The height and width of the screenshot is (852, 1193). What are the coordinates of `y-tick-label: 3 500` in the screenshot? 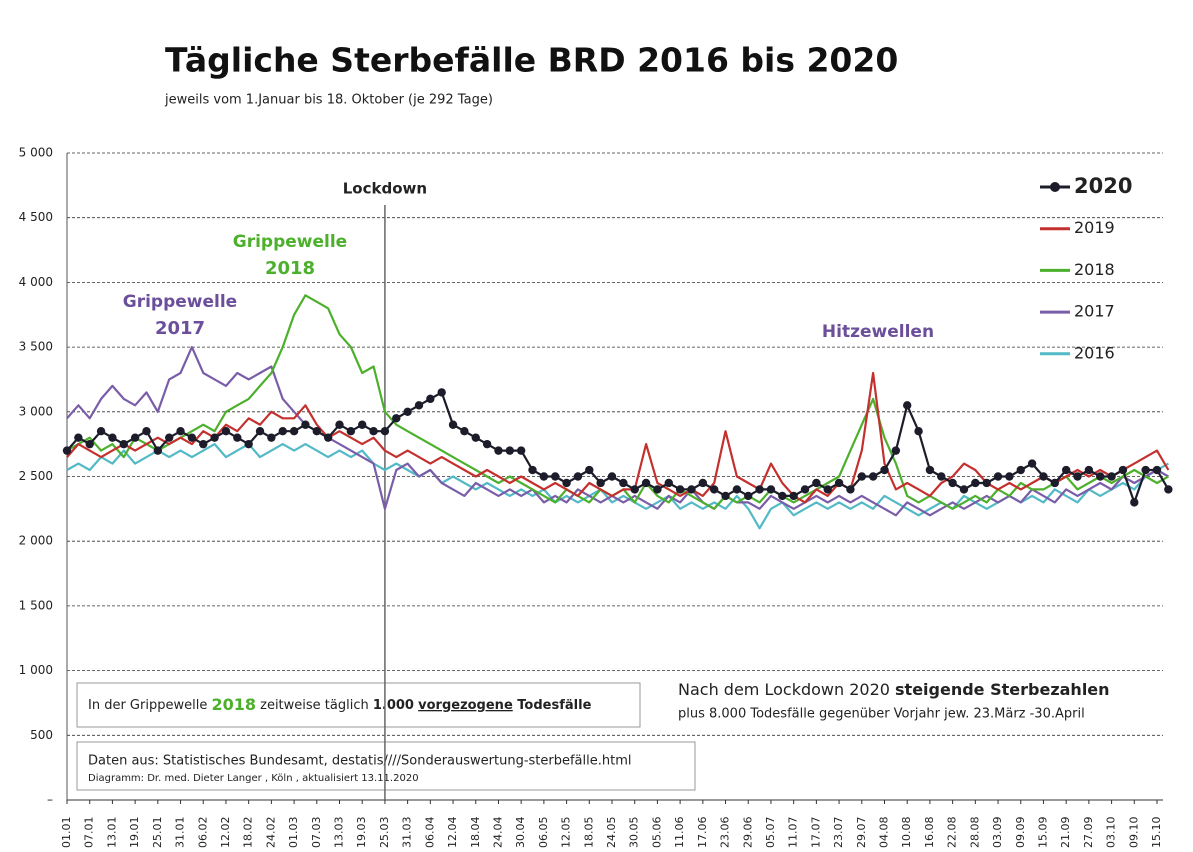 It's located at (36, 347).